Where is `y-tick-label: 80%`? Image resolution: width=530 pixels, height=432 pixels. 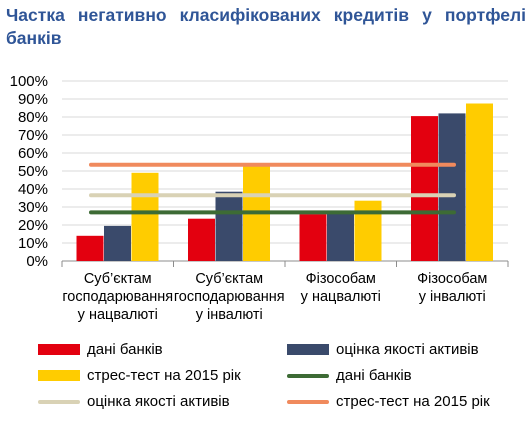 y-tick-label: 80% is located at coordinates (33, 117).